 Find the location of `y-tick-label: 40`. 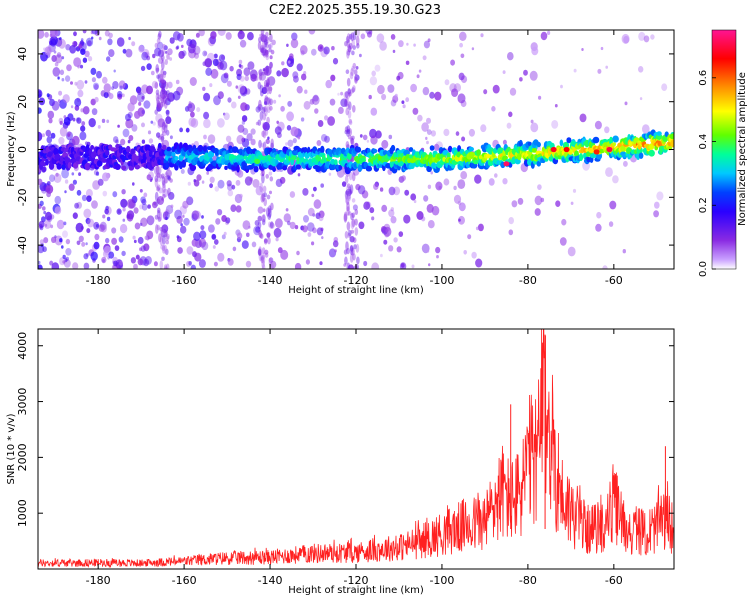

y-tick-label: 40 is located at coordinates (22, 54).